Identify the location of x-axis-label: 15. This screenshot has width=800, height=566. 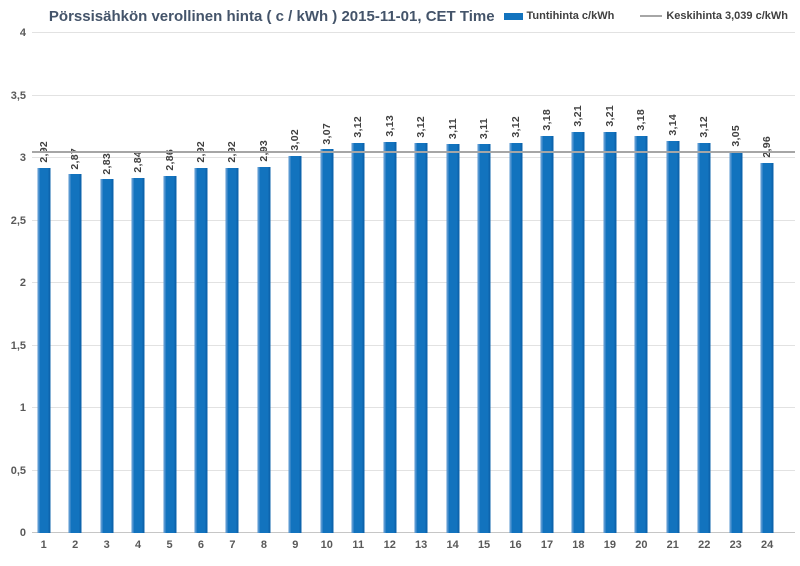
(484, 545).